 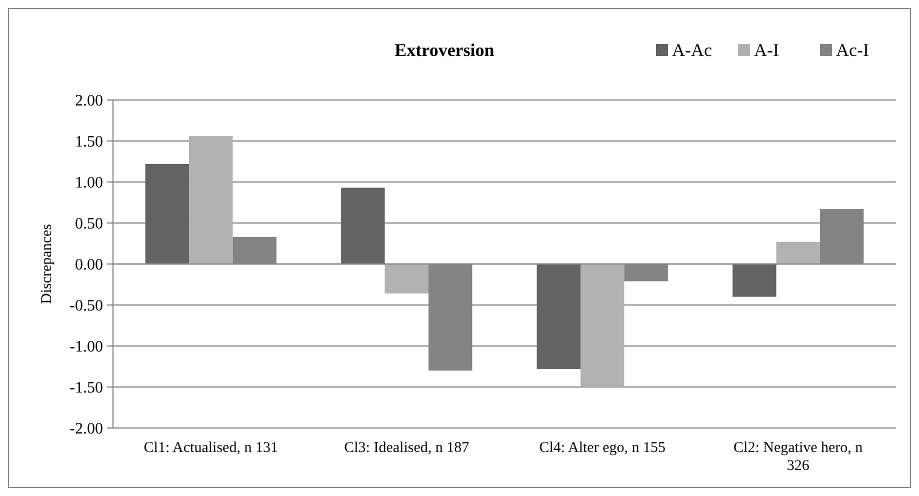 What do you see at coordinates (852, 50) in the screenshot?
I see `legend-label: Ac-I` at bounding box center [852, 50].